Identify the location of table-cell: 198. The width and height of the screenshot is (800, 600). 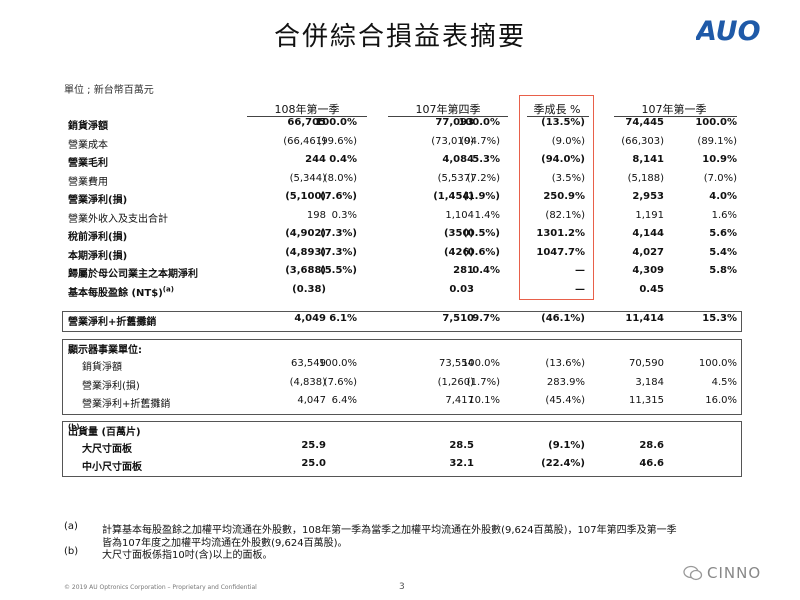
(316, 215).